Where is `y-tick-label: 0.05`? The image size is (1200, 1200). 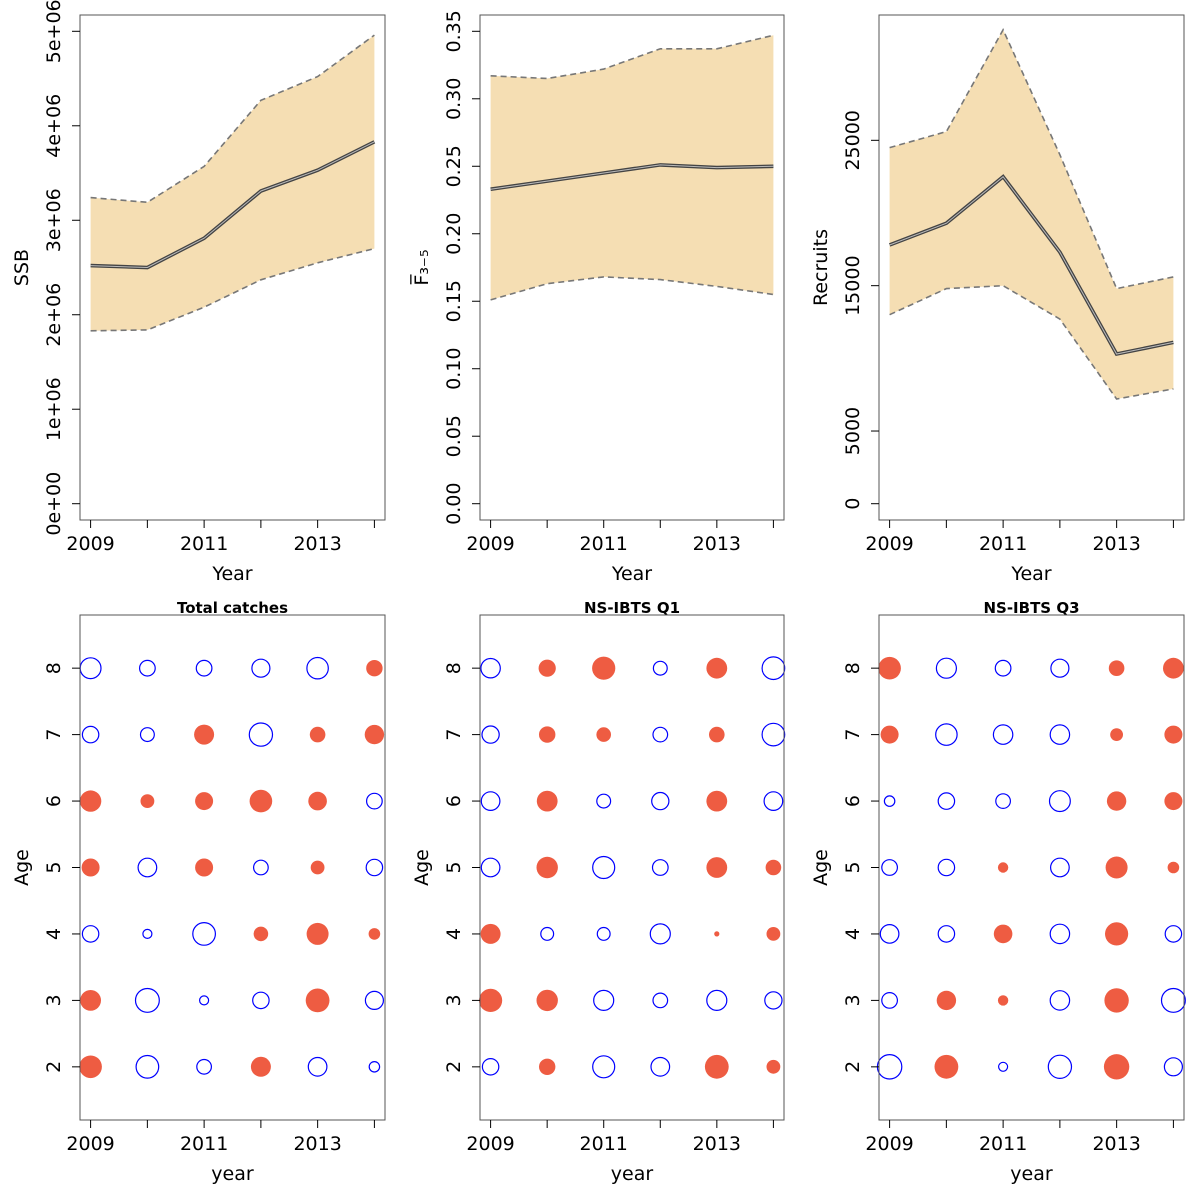
y-tick-label: 0.05 is located at coordinates (454, 436).